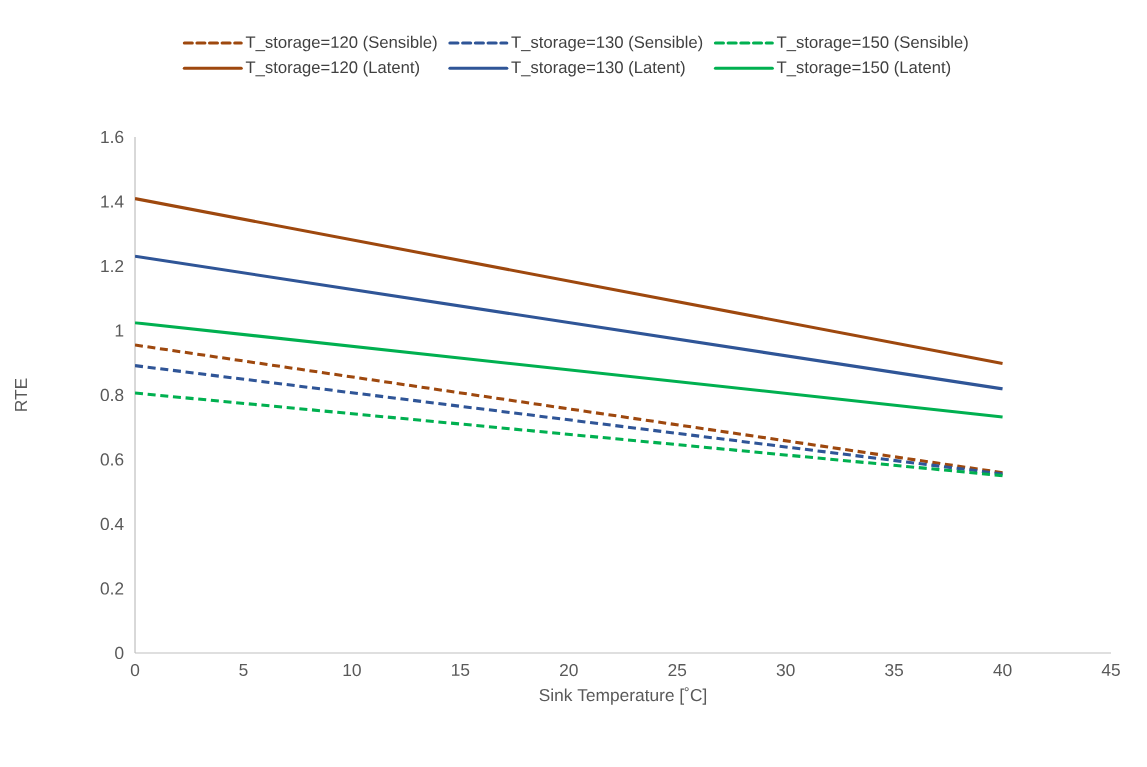  I want to click on y-tick-label: 0.6, so click(112, 459).